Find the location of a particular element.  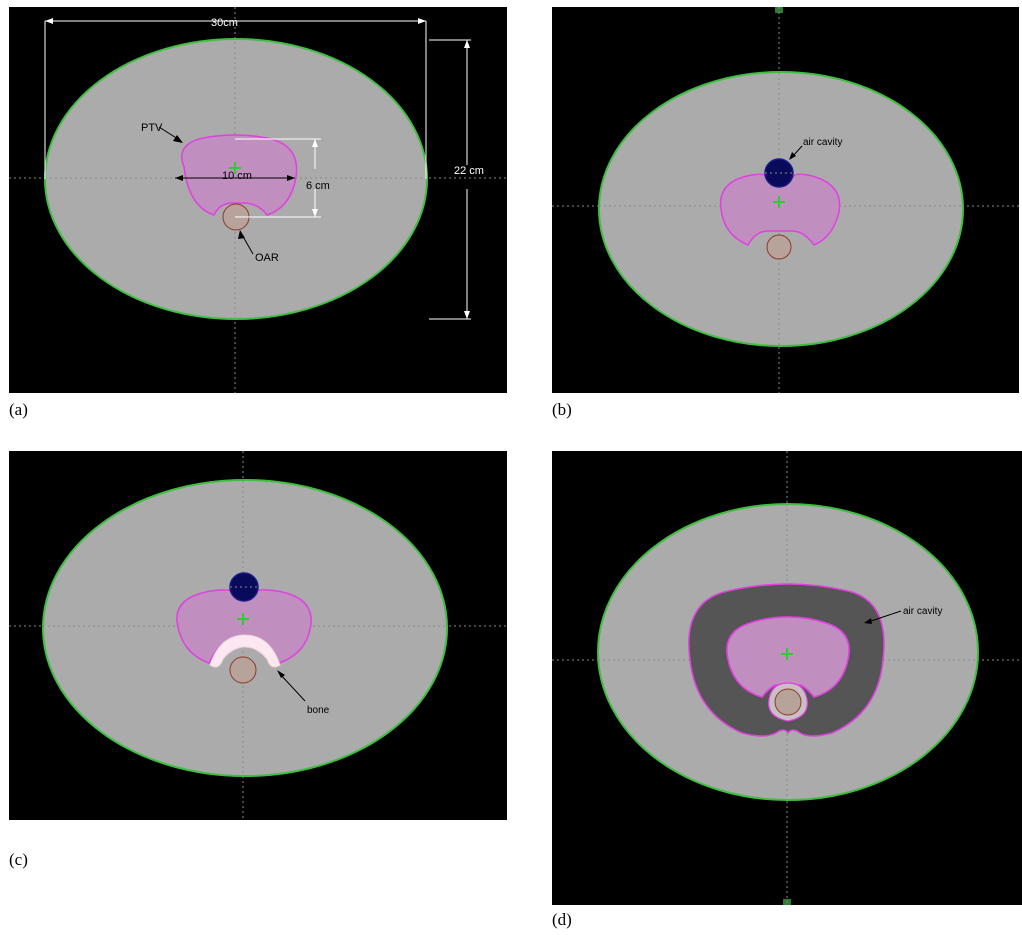

ptv-width-label: 10 cm is located at coordinates (237, 176).